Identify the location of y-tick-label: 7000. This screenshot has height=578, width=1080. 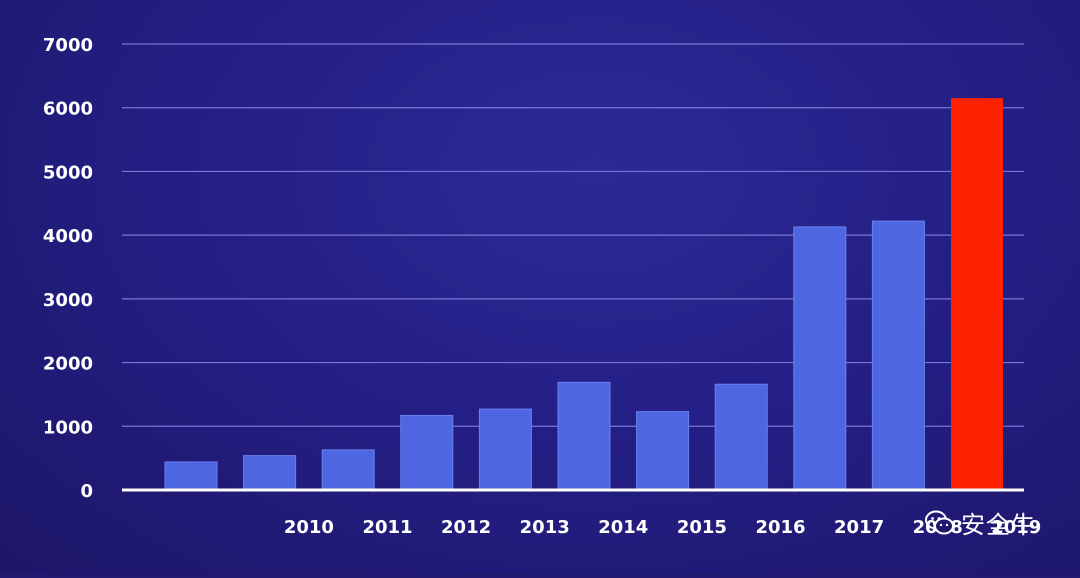
(68, 45).